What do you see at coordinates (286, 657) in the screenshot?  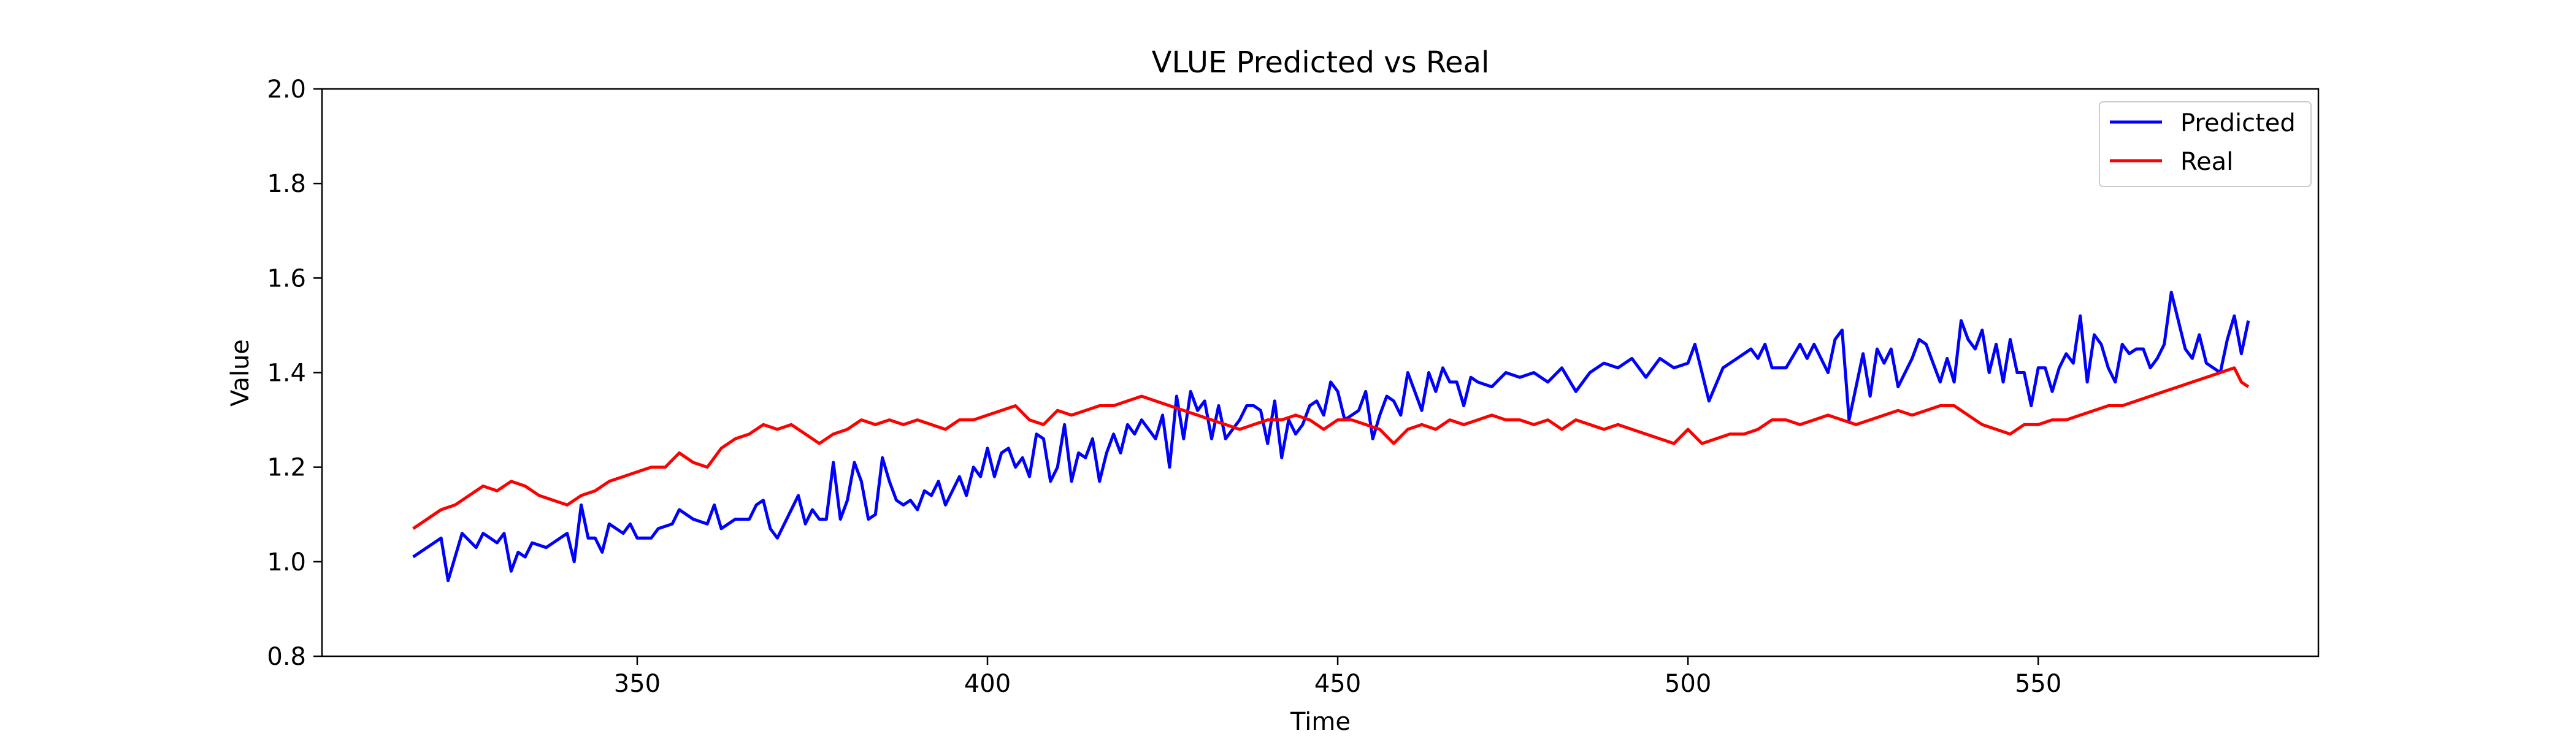 I see `y-tick-label: 0.8` at bounding box center [286, 657].